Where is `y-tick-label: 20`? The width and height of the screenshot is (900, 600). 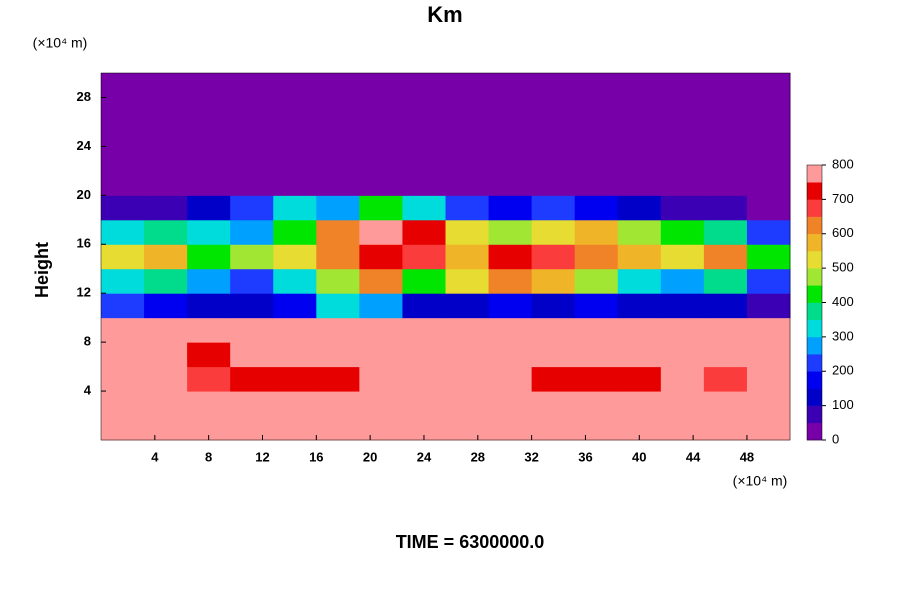
y-tick-label: 20 is located at coordinates (84, 194).